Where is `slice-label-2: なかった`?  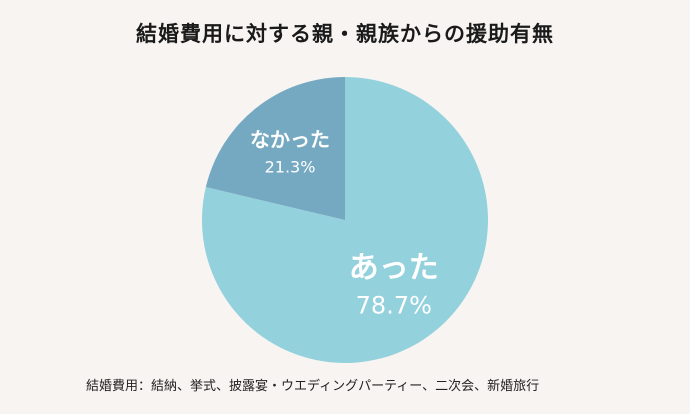 slice-label-2: なかった is located at coordinates (290, 139).